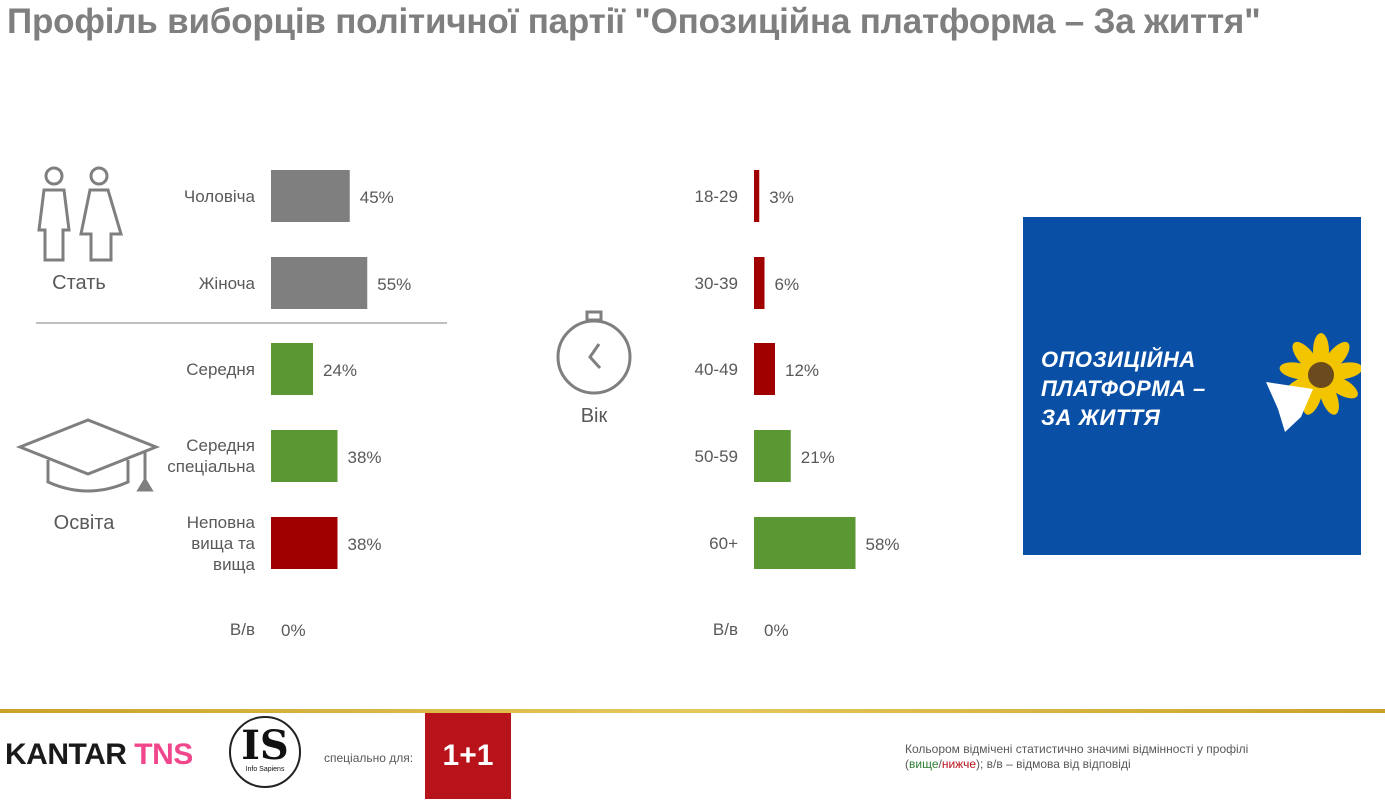 The image size is (1385, 802). Describe the element at coordinates (716, 456) in the screenshot. I see `category-label-2-3: 50-59` at that location.